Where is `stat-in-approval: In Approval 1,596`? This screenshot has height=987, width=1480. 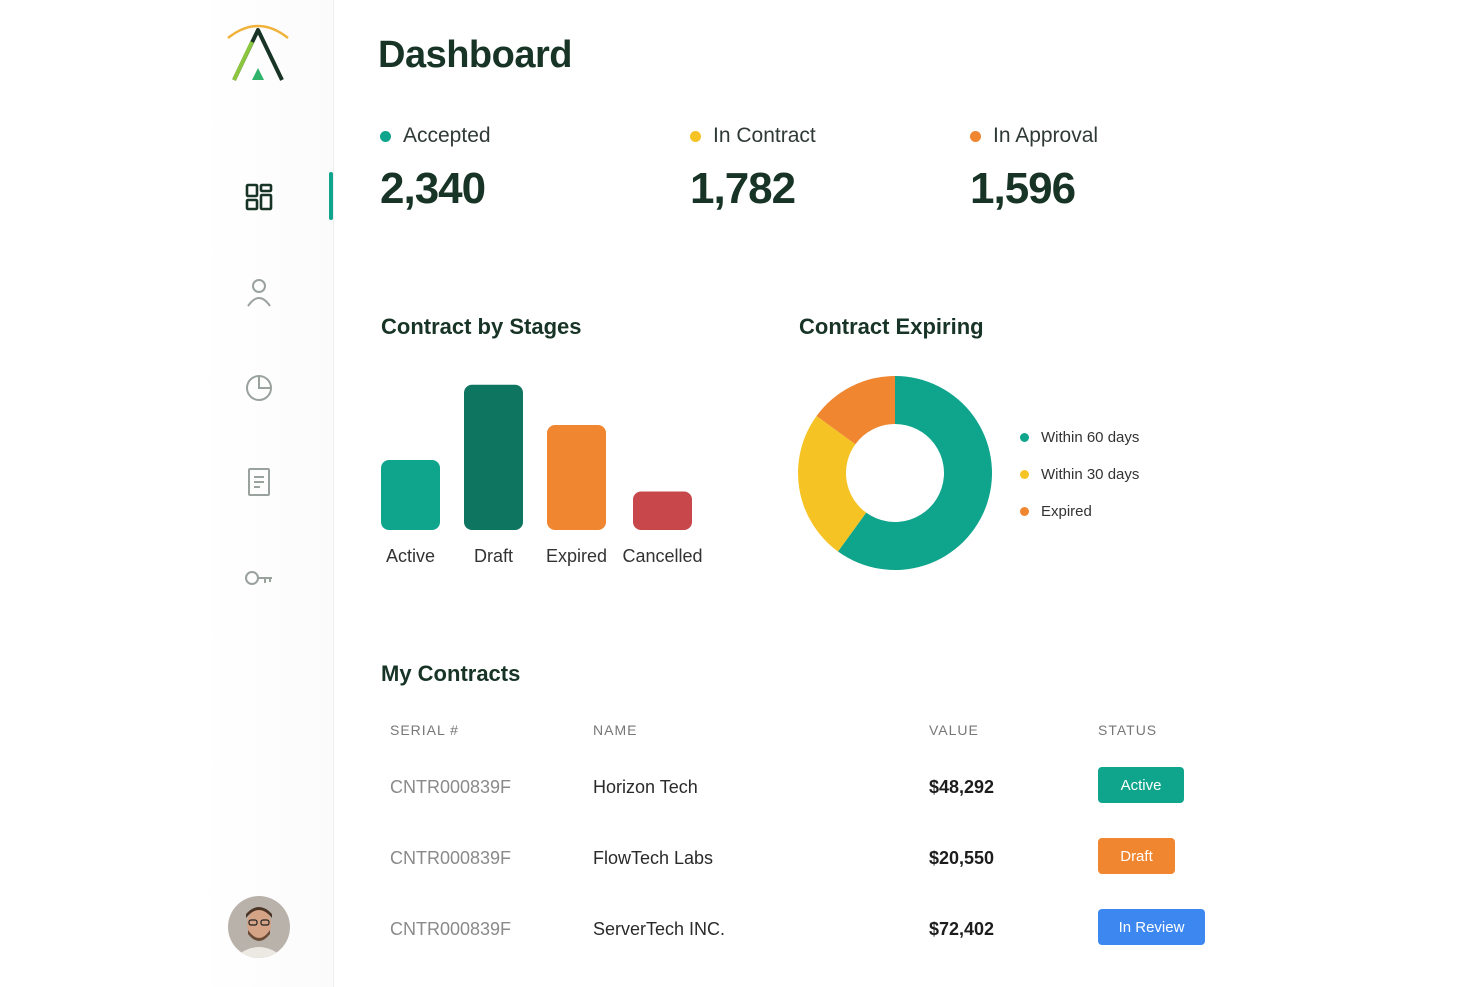
stat-in-approval: In Approval 1,596 is located at coordinates (1034, 169).